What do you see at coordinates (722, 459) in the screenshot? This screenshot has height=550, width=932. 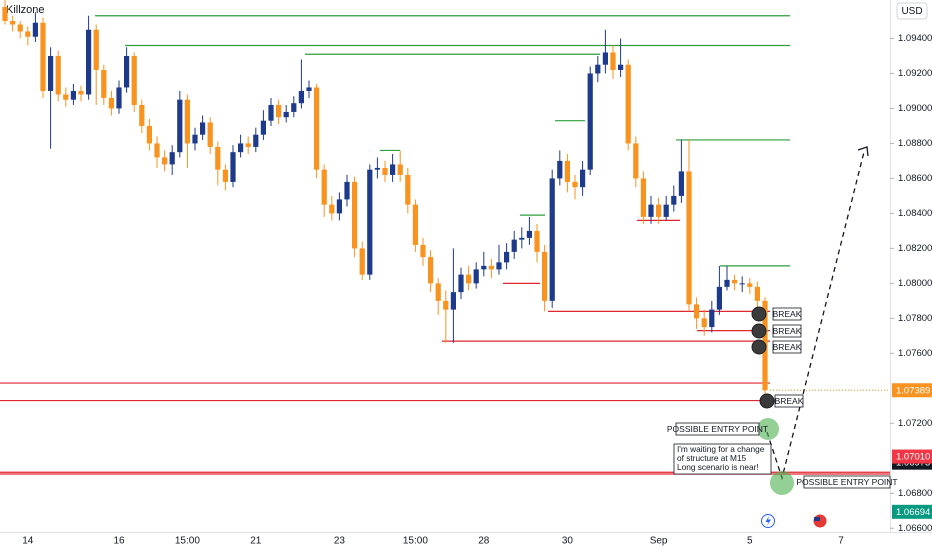 I see `note-box` at bounding box center [722, 459].